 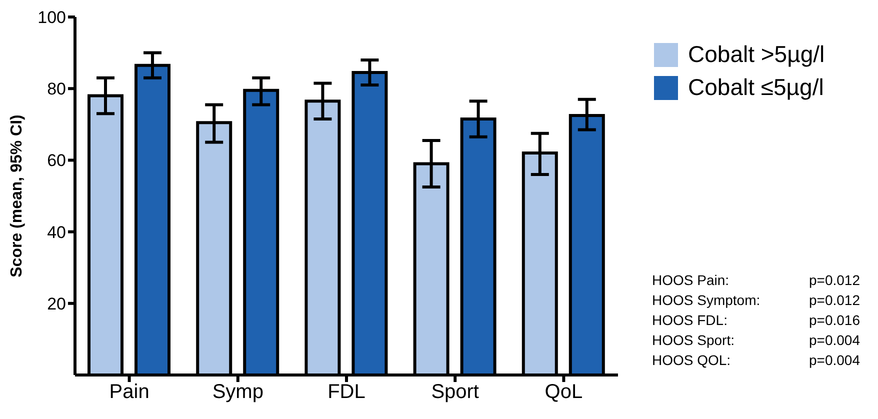 What do you see at coordinates (756, 360) in the screenshot?
I see `text: HOOS QOL: p=0.004` at bounding box center [756, 360].